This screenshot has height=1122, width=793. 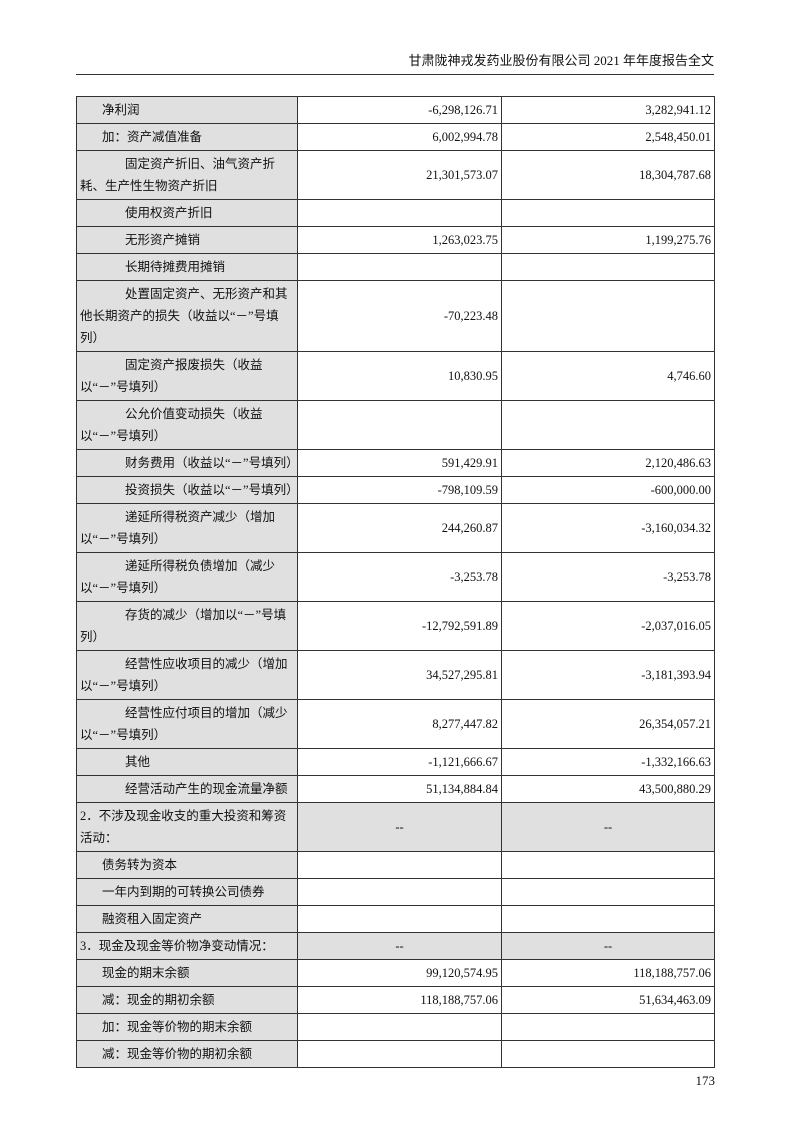 I want to click on current-period-value: 10,830.95, so click(x=399, y=376).